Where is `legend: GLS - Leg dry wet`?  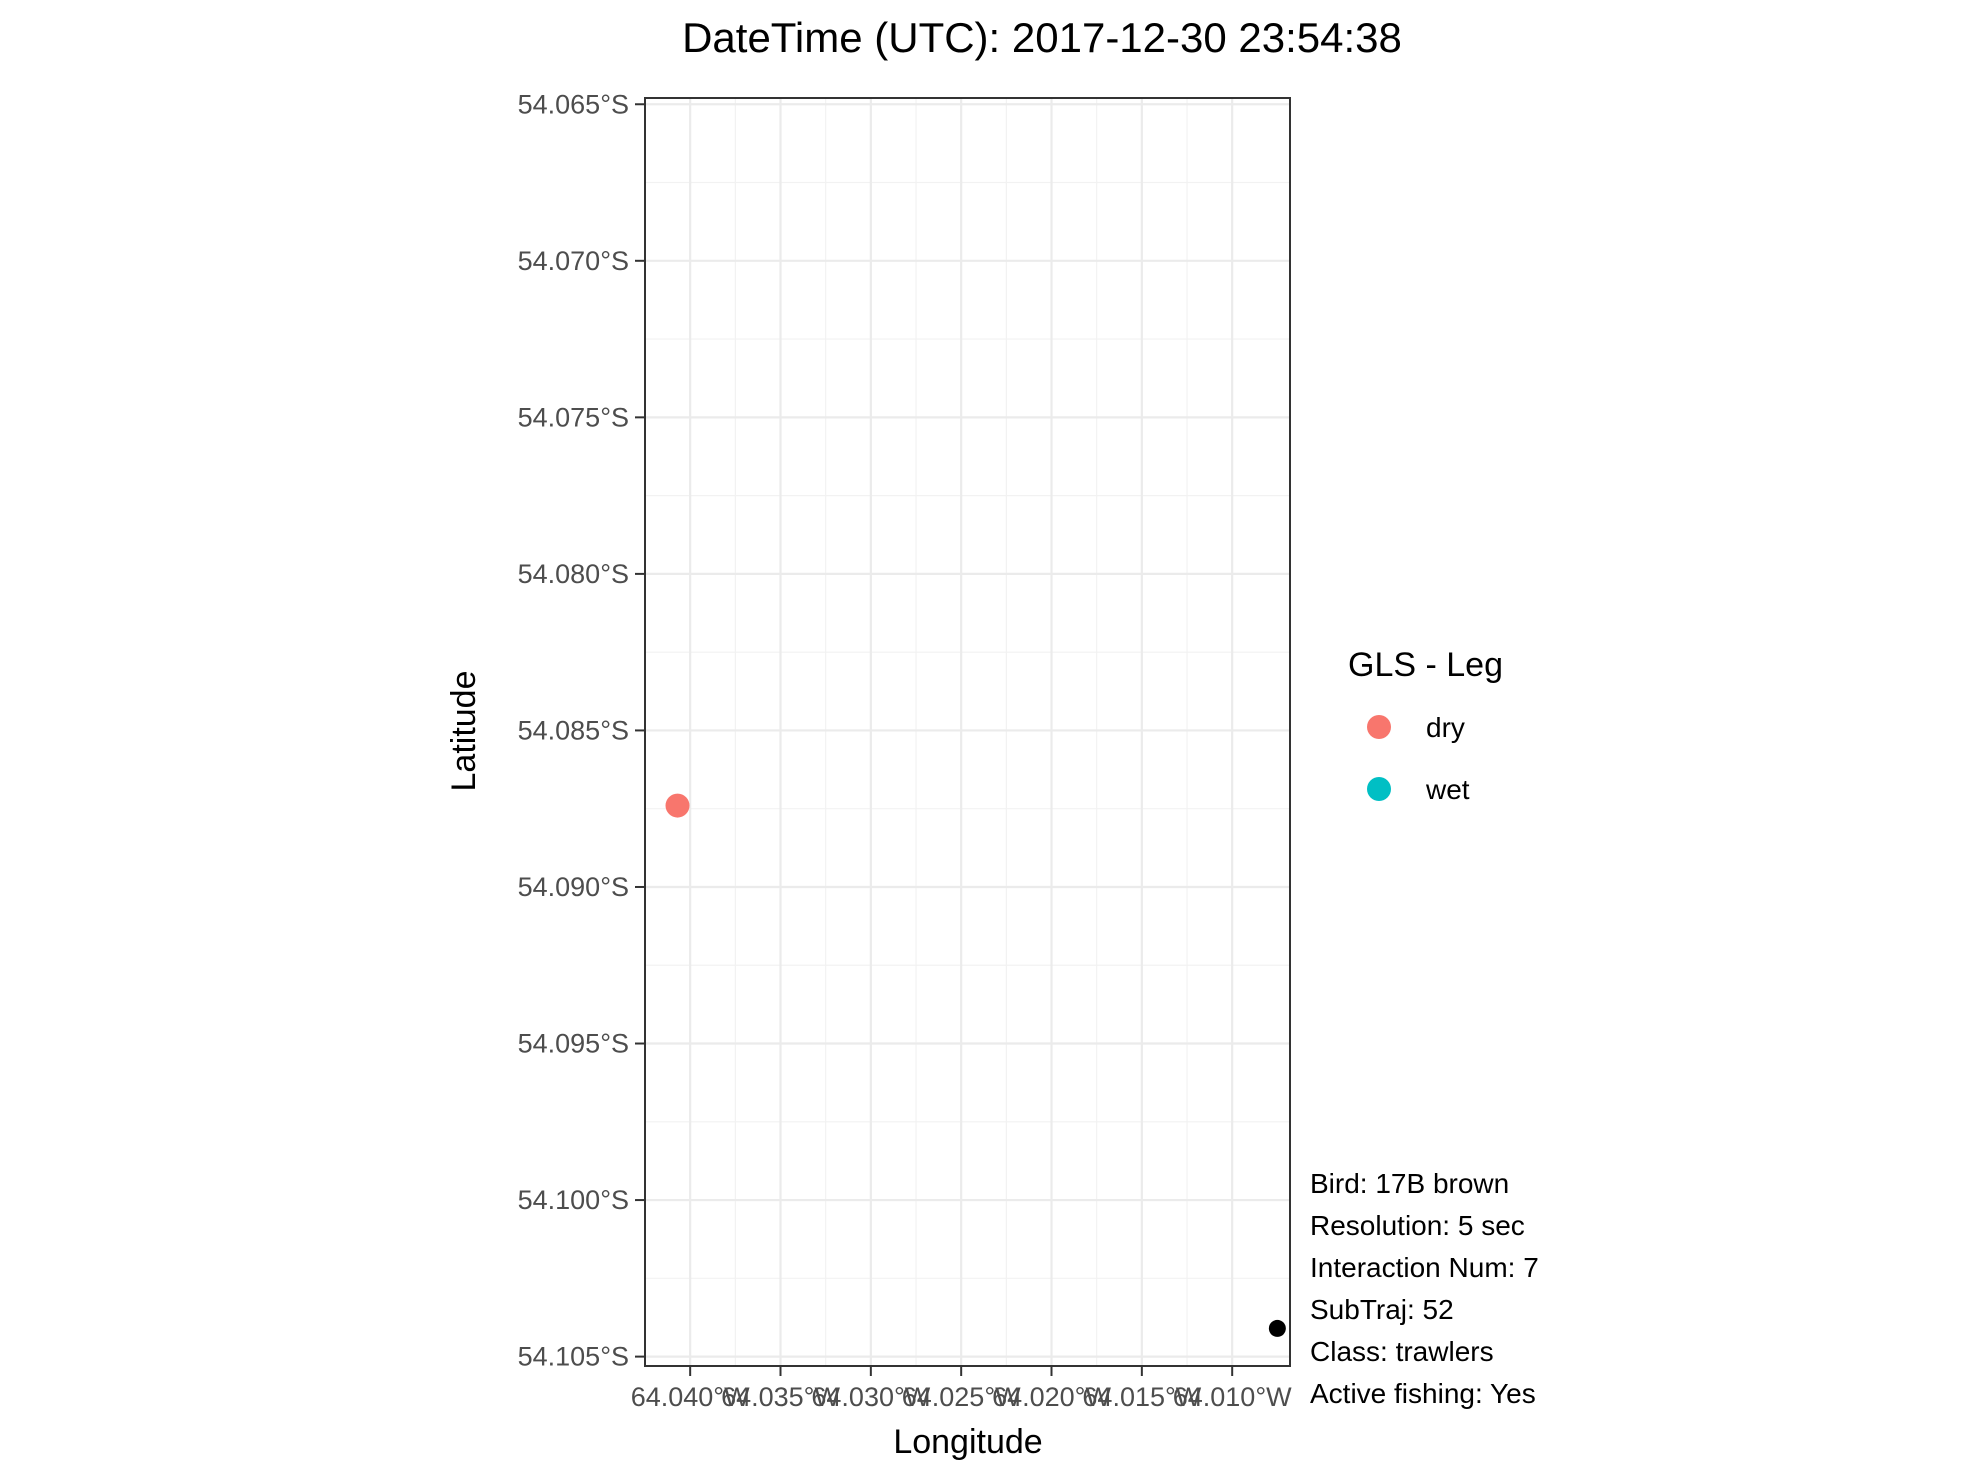 legend: GLS - Leg dry wet is located at coordinates (1425, 725).